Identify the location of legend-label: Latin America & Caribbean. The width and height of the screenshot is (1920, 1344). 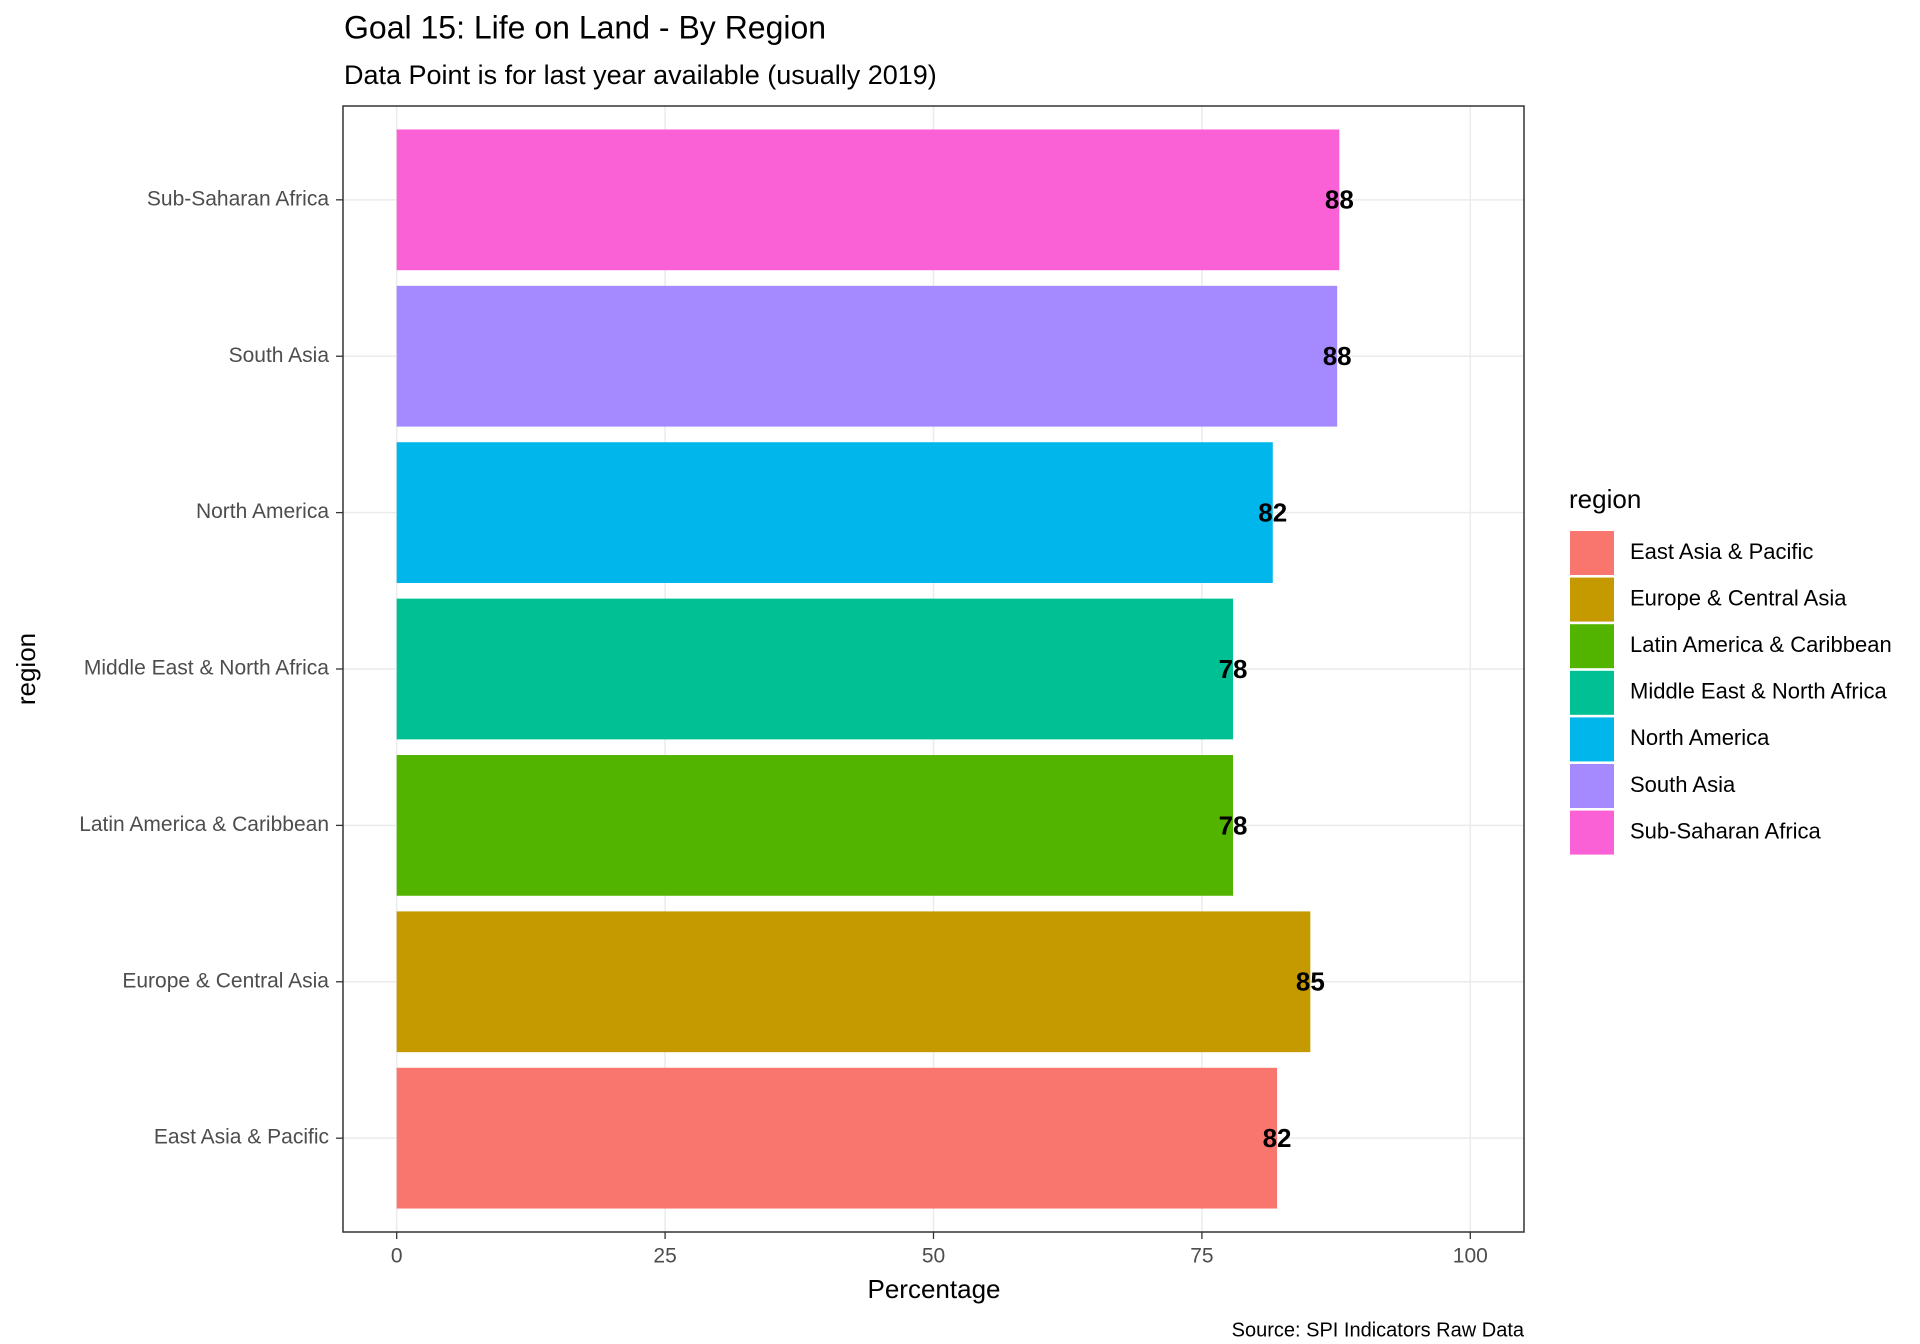
(1761, 644).